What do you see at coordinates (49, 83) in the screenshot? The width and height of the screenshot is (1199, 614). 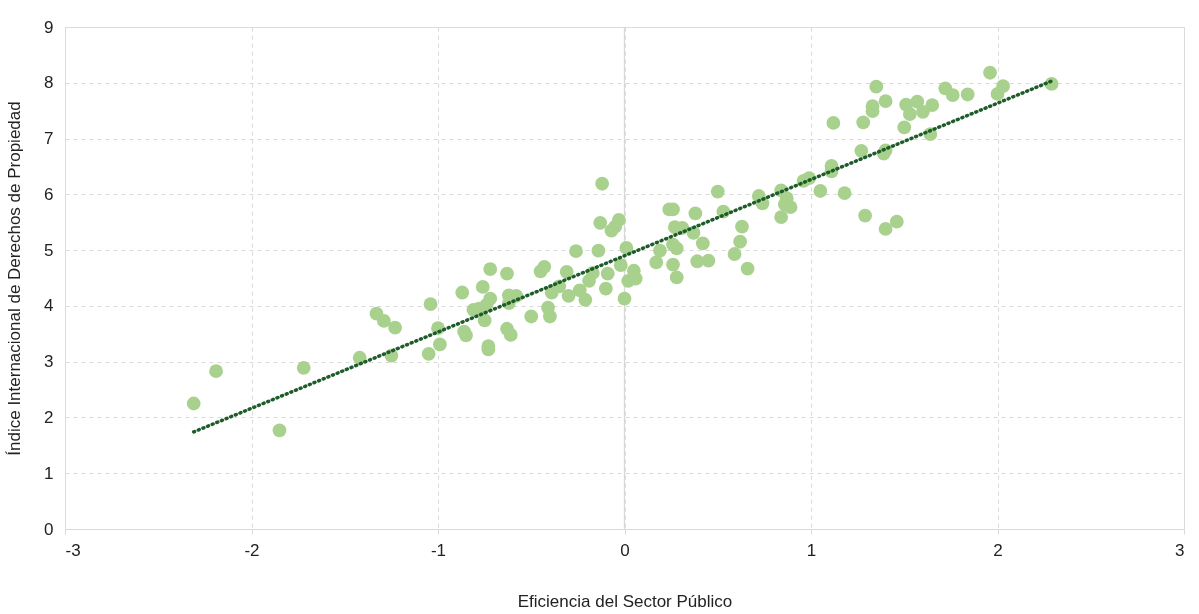 I see `y-tick-label: 8` at bounding box center [49, 83].